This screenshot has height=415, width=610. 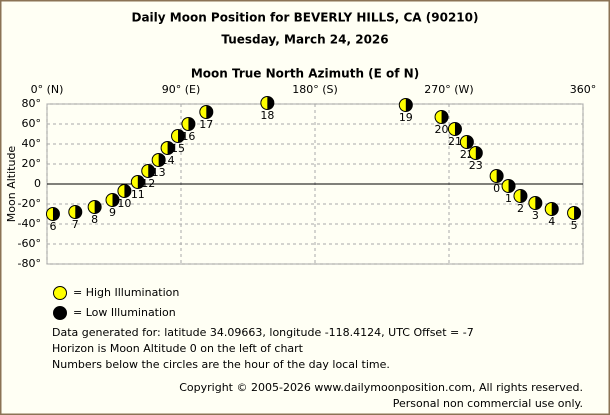 What do you see at coordinates (267, 115) in the screenshot?
I see `hour-label: 18` at bounding box center [267, 115].